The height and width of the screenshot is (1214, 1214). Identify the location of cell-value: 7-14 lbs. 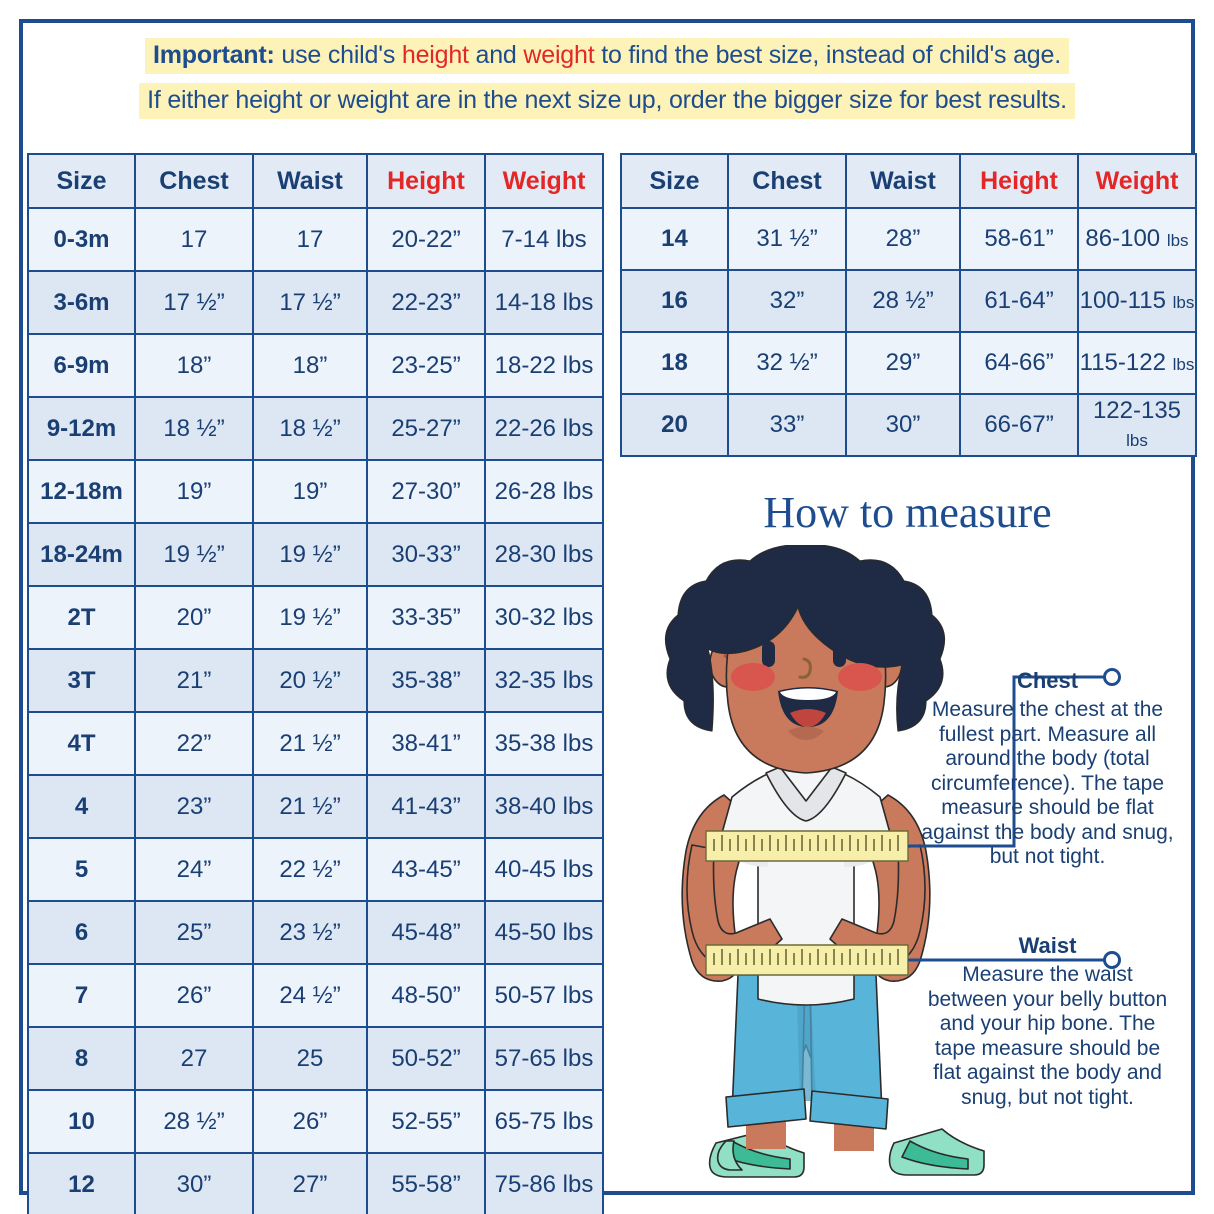
(544, 239).